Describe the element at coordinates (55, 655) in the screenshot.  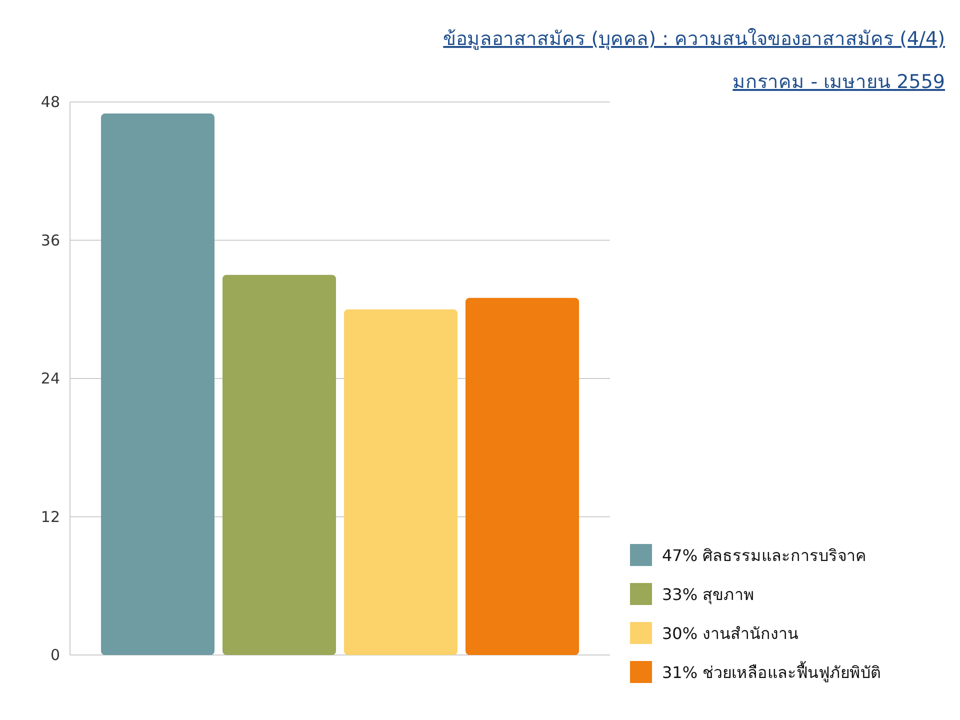
I see `y-tick-label: 0` at that location.